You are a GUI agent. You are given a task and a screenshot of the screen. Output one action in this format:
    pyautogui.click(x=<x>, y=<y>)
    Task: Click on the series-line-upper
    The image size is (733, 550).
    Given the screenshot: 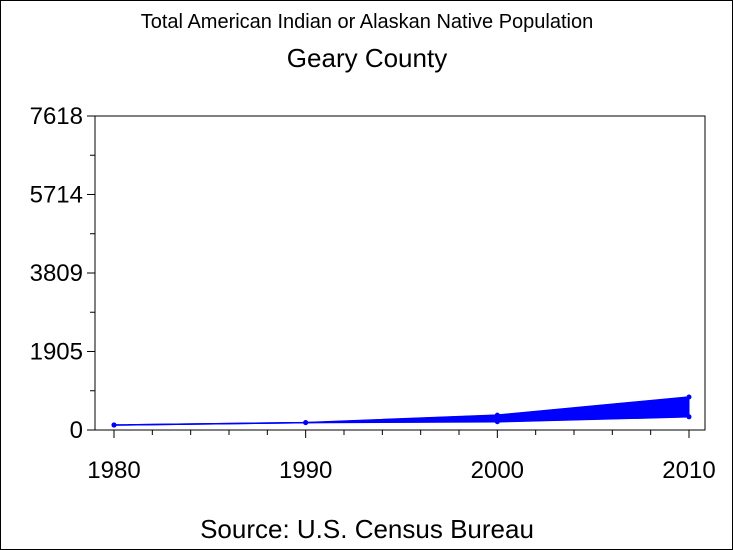 What is the action you would take?
    pyautogui.click(x=401, y=411)
    